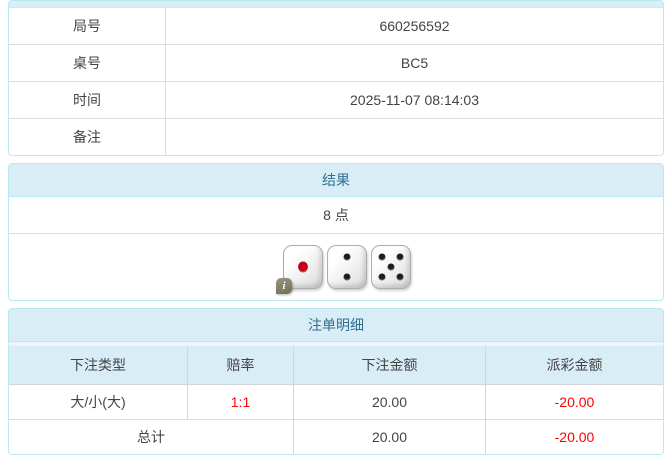  I want to click on time-value: 2025-11-07 08:14:03, so click(414, 100).